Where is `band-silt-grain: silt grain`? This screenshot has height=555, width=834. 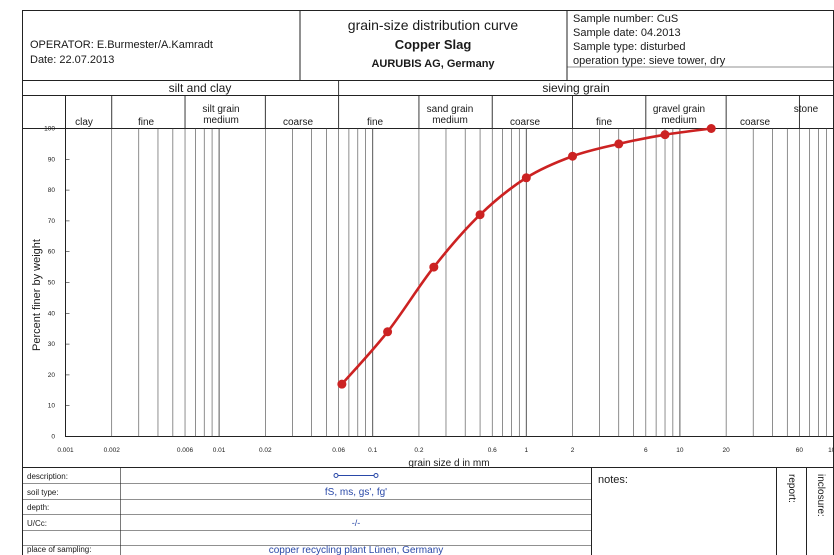
band-silt-grain: silt grain is located at coordinates (220, 109).